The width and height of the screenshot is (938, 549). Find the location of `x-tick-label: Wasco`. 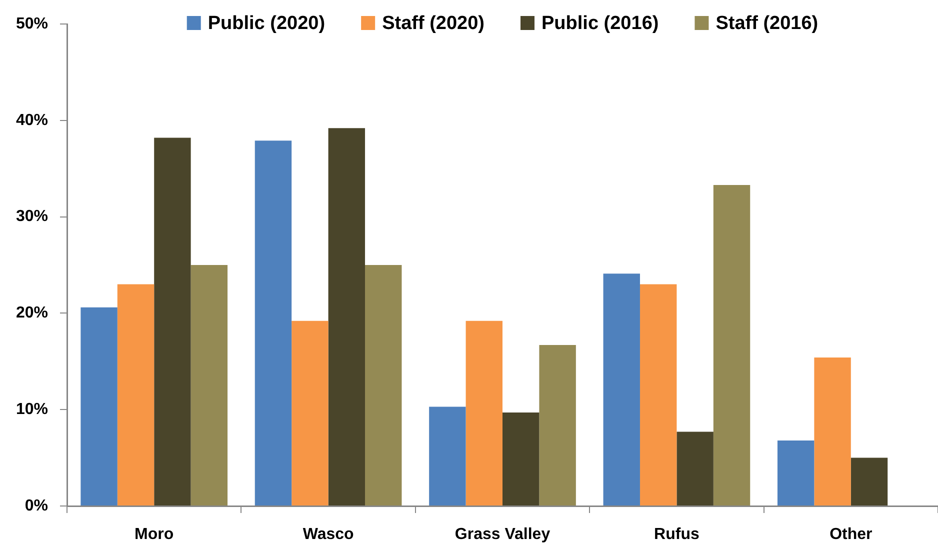

x-tick-label: Wasco is located at coordinates (328, 535).